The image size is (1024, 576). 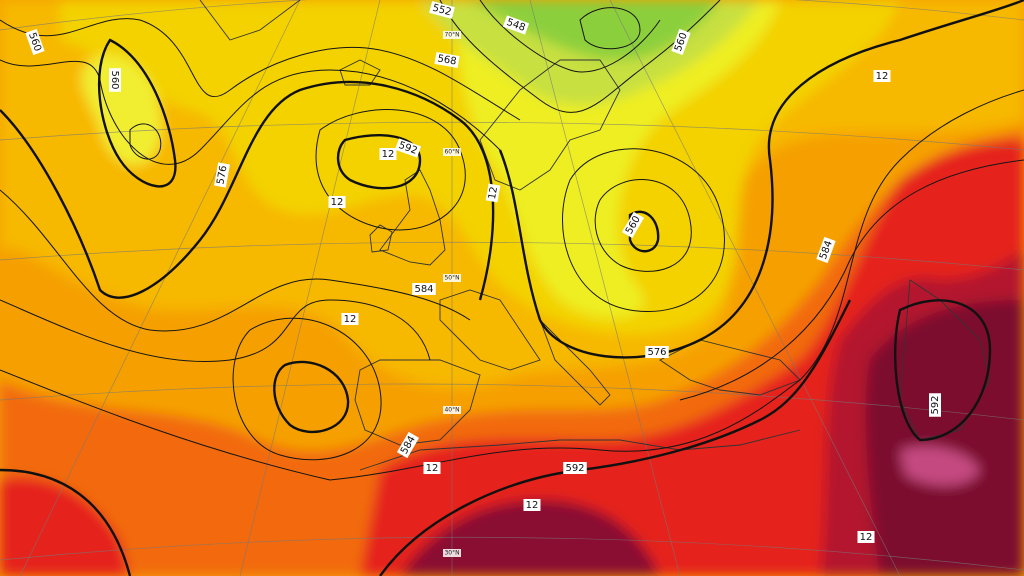 I want to click on coast-iberia, so click(x=417, y=402).